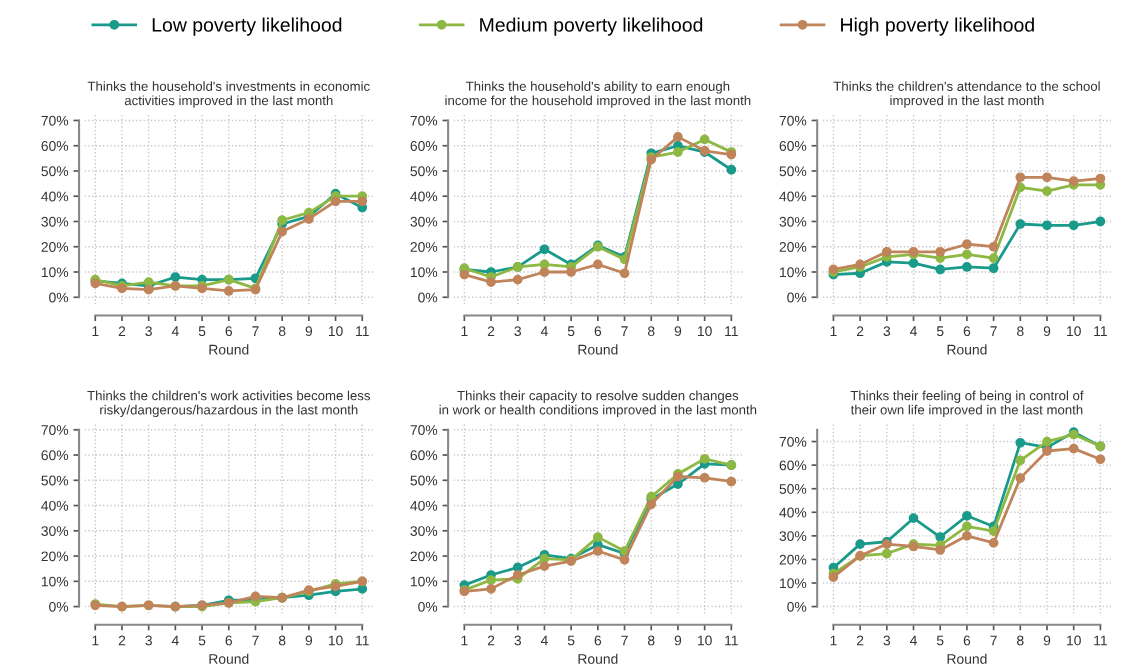 The height and width of the screenshot is (667, 1128). What do you see at coordinates (598, 404) in the screenshot?
I see `chart-title: Thinks their capacity to resolve sudden changes in work or health conditions improved in the last month` at bounding box center [598, 404].